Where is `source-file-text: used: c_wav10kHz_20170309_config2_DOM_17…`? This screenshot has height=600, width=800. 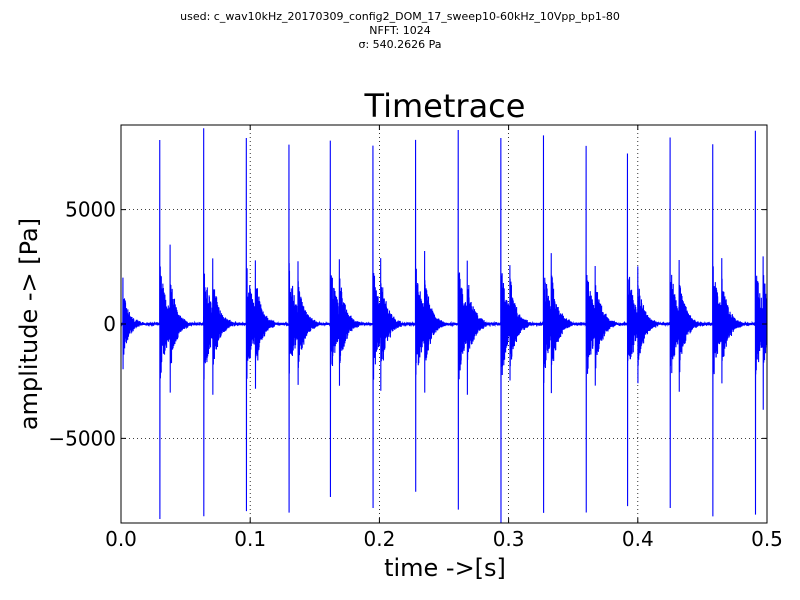
source-file-text: used: c_wav10kHz_20170309_config2_DOM_17… is located at coordinates (400, 16).